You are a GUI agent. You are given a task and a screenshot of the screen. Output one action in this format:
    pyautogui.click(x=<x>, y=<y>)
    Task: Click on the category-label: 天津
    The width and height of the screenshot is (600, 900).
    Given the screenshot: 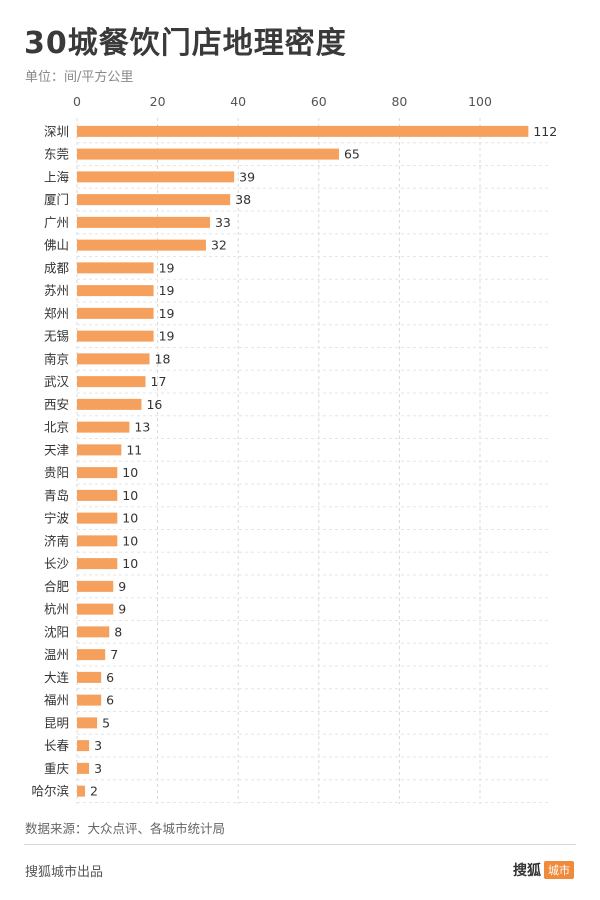 What is the action you would take?
    pyautogui.click(x=56, y=449)
    